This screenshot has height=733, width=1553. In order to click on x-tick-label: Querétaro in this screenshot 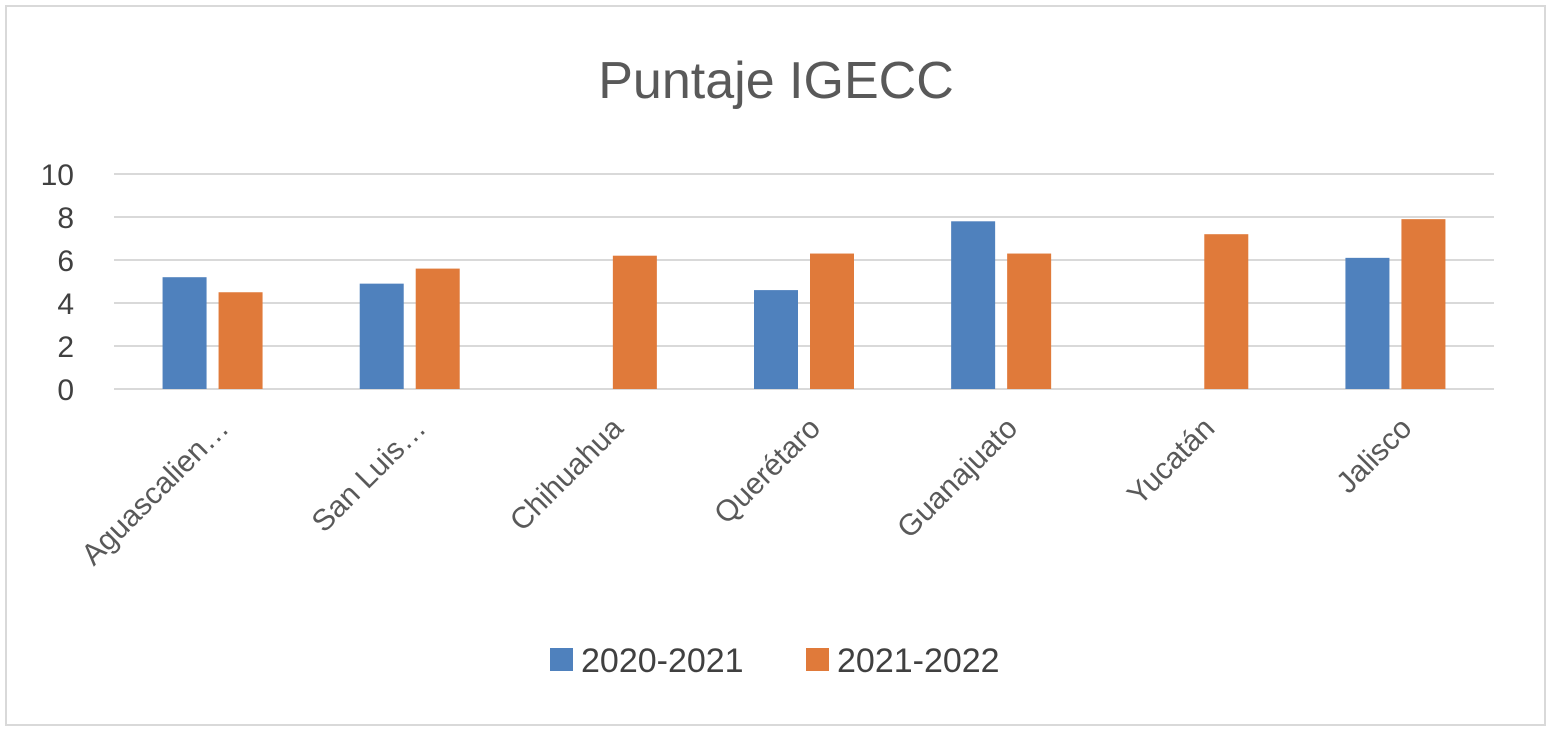, I will do `click(767, 471)`.